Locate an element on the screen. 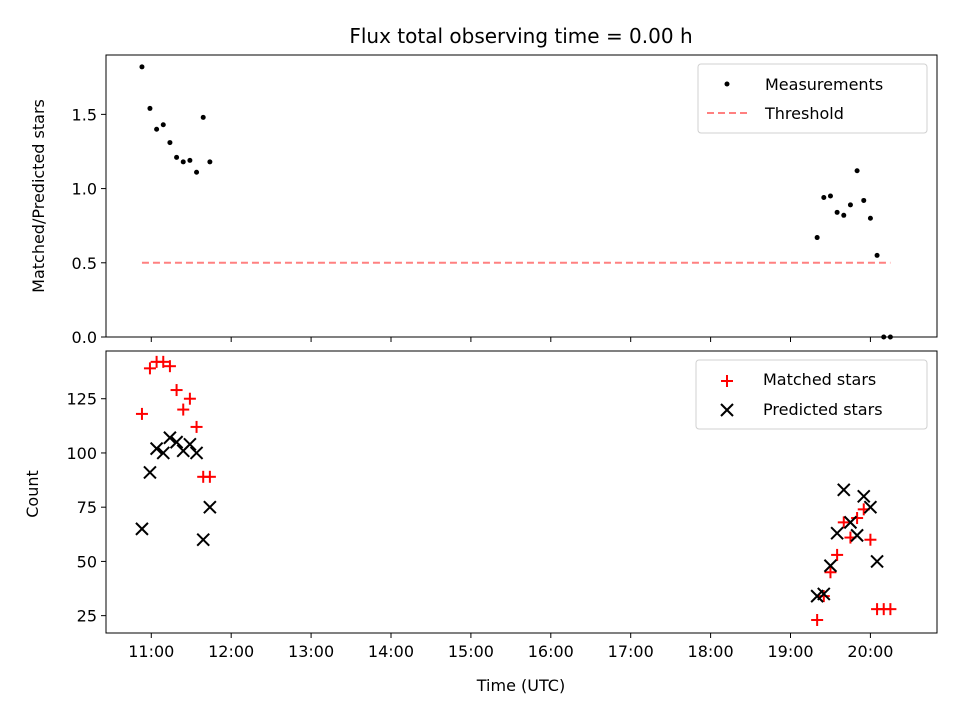 Image resolution: width=960 pixels, height=720 pixels. top-y-axis-label: Matched/Predicted stars is located at coordinates (38, 196).